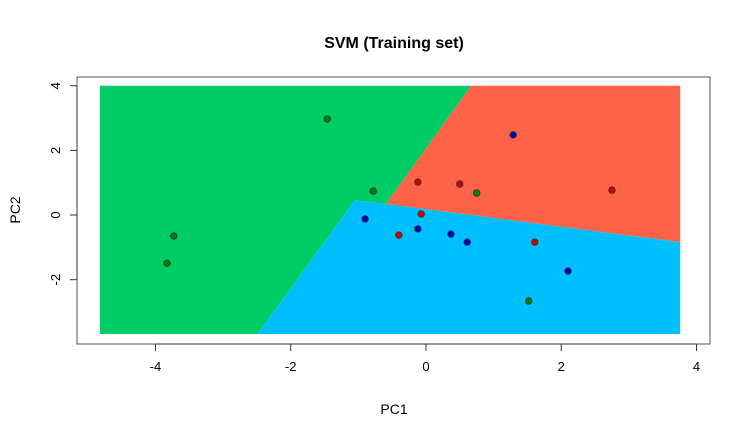 The width and height of the screenshot is (742, 440). What do you see at coordinates (533, 164) in the screenshot?
I see `region-red` at bounding box center [533, 164].